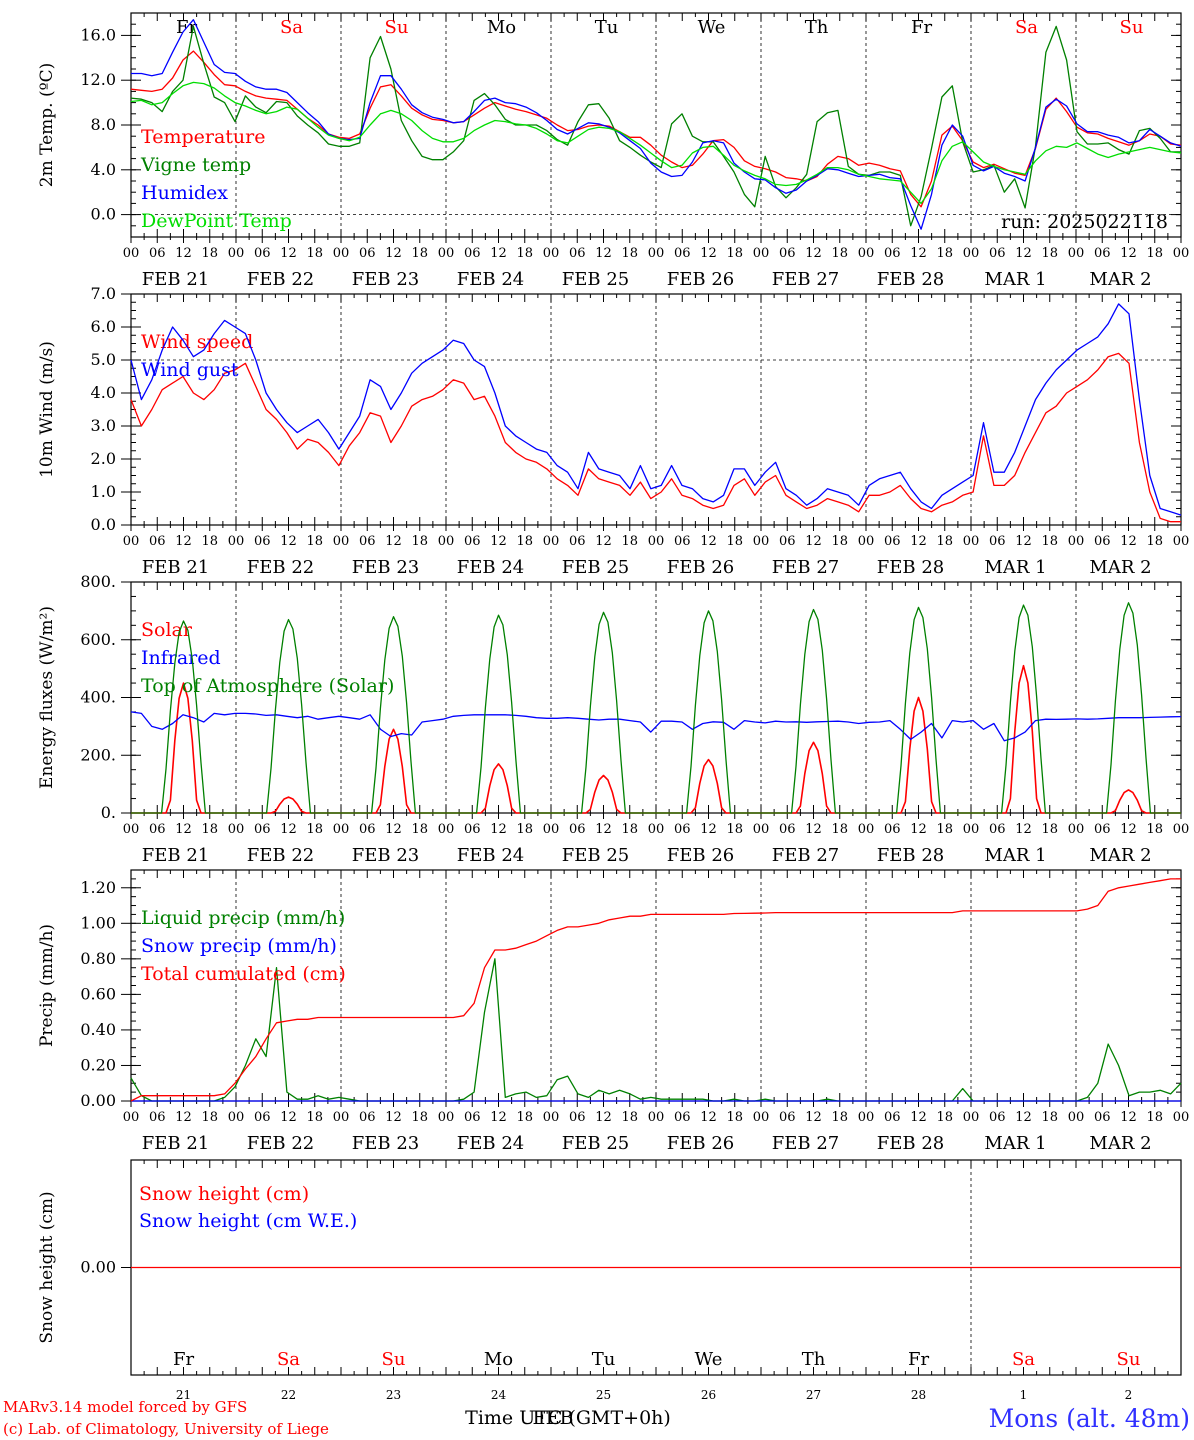 The image size is (1194, 1440). What do you see at coordinates (568, 1418) in the screenshot?
I see `time-axis-title: Time UTC (GMT+0h)` at bounding box center [568, 1418].